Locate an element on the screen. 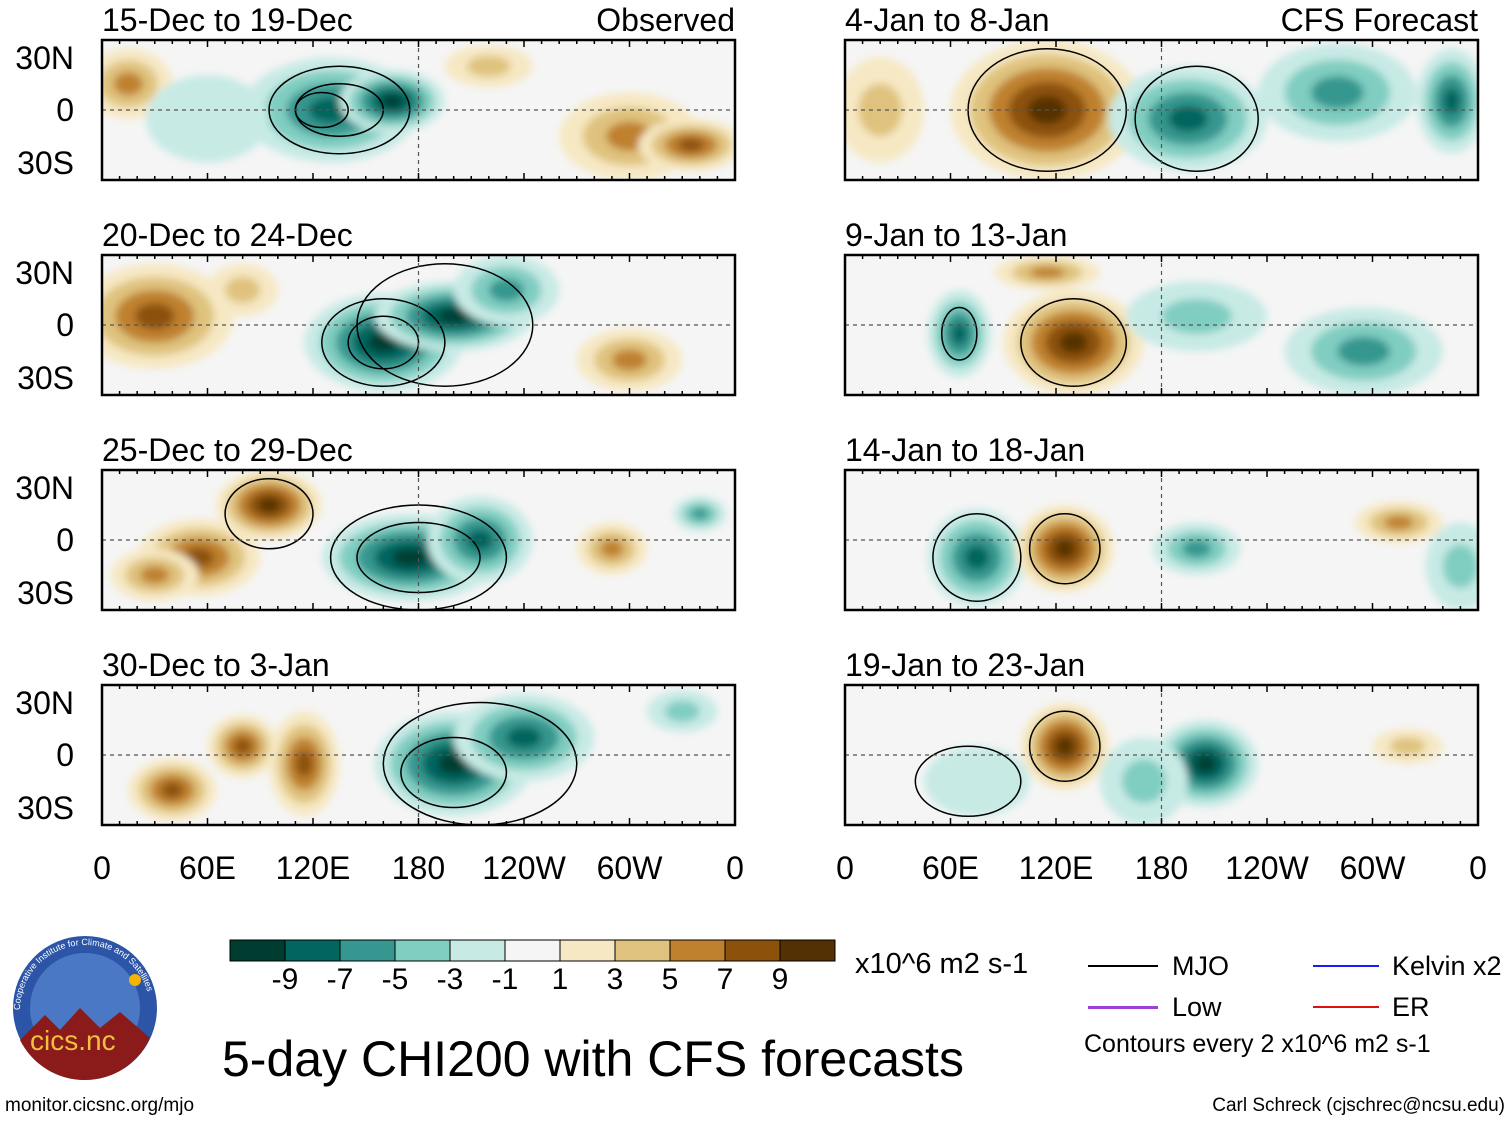 This screenshot has width=1510, height=1121. legend-kelvin: Kelvin x2 is located at coordinates (1447, 966).